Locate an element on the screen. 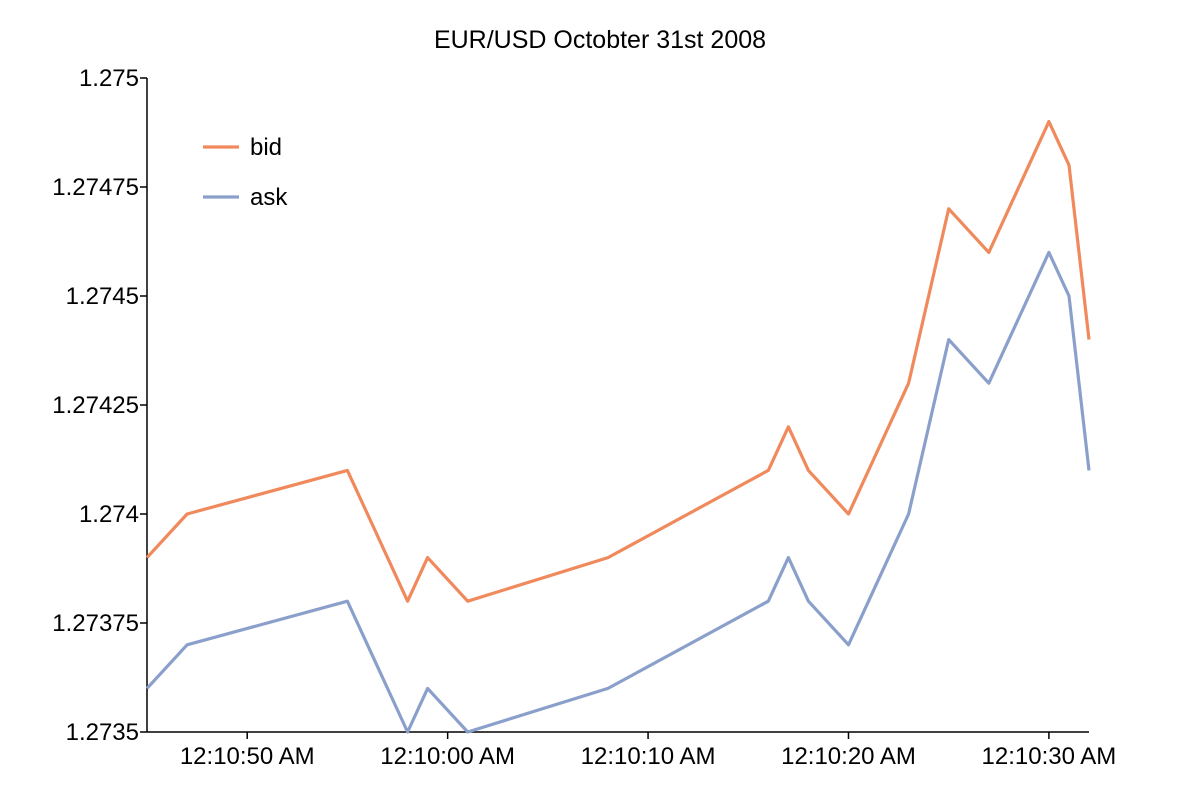 This screenshot has height=800, width=1200. y-tick-label: 1.275 is located at coordinates (109, 78).